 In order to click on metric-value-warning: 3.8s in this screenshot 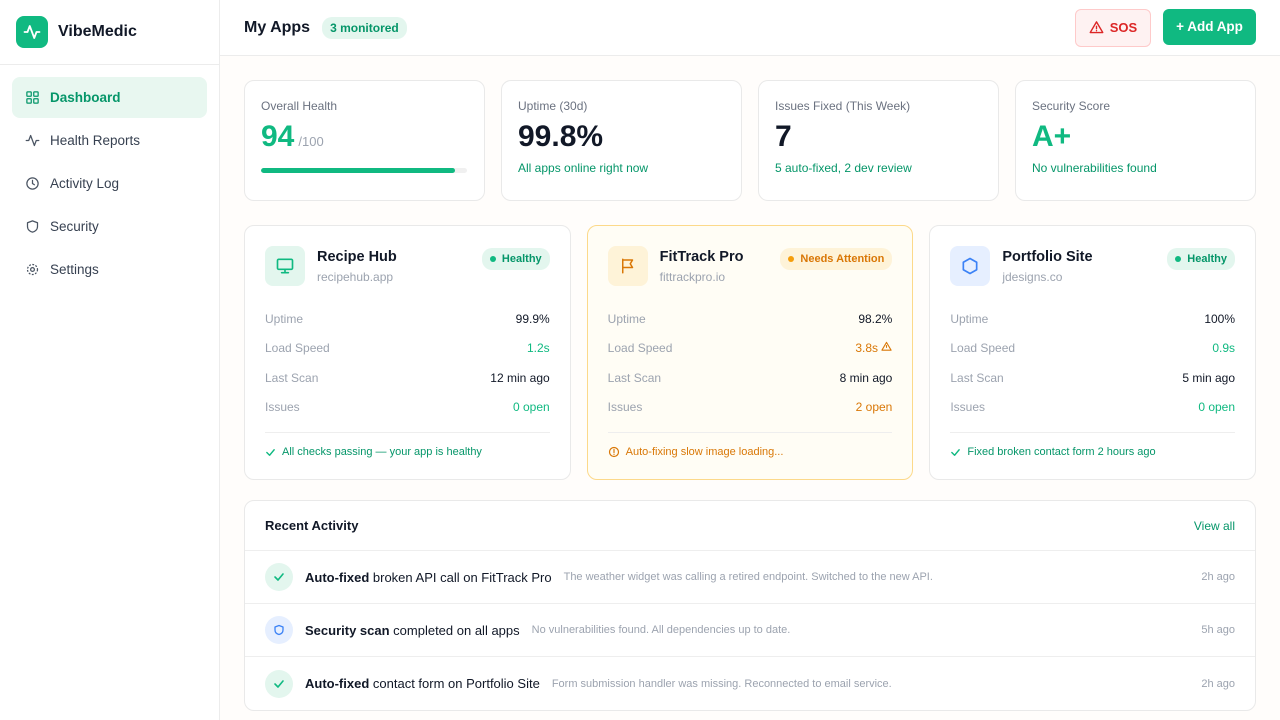, I will do `click(873, 348)`.